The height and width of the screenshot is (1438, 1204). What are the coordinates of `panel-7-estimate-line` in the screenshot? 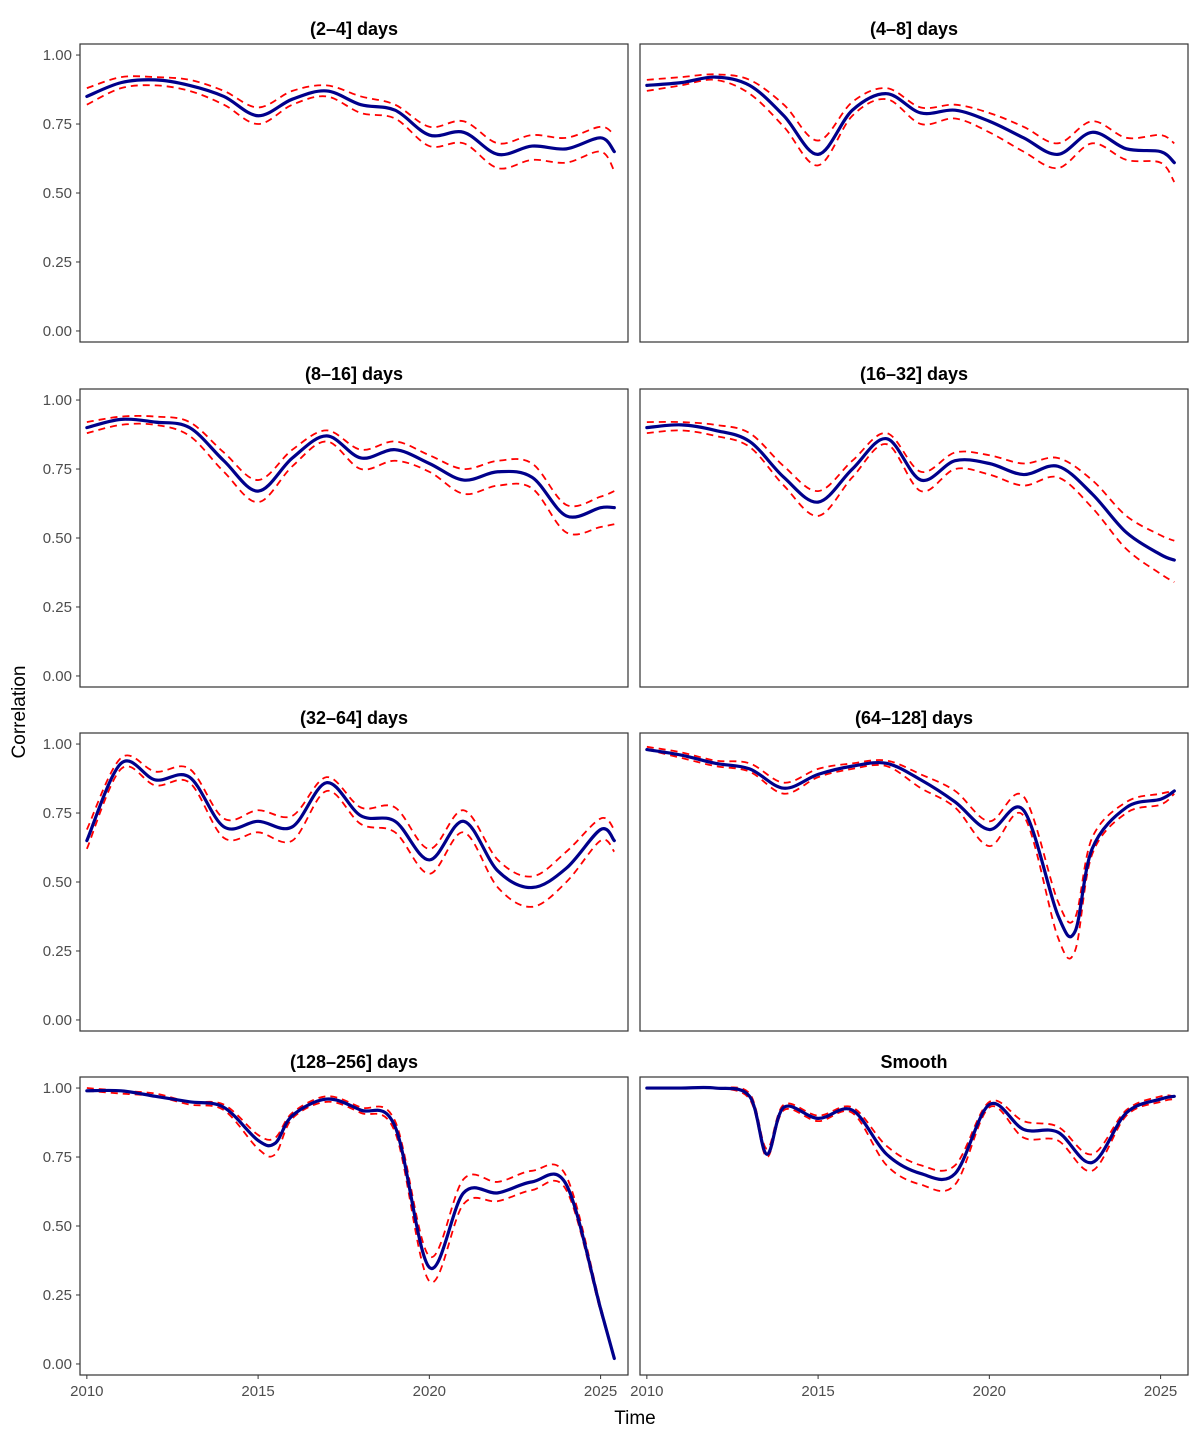 It's located at (350, 1224).